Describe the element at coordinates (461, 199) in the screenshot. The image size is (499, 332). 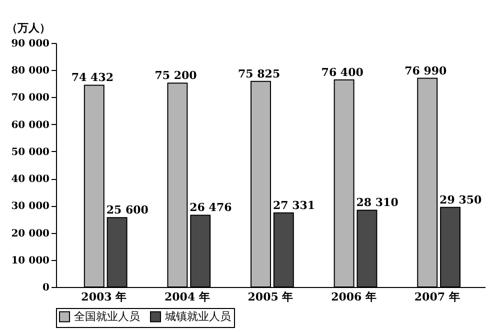
I see `data-label: 29 350` at that location.